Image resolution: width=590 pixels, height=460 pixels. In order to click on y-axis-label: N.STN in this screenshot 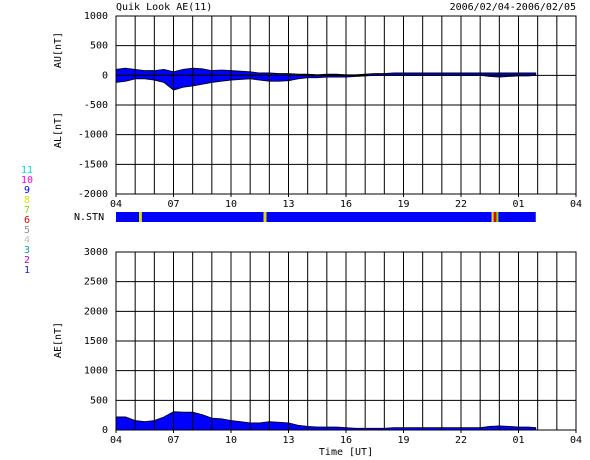, I will do `click(89, 217)`.